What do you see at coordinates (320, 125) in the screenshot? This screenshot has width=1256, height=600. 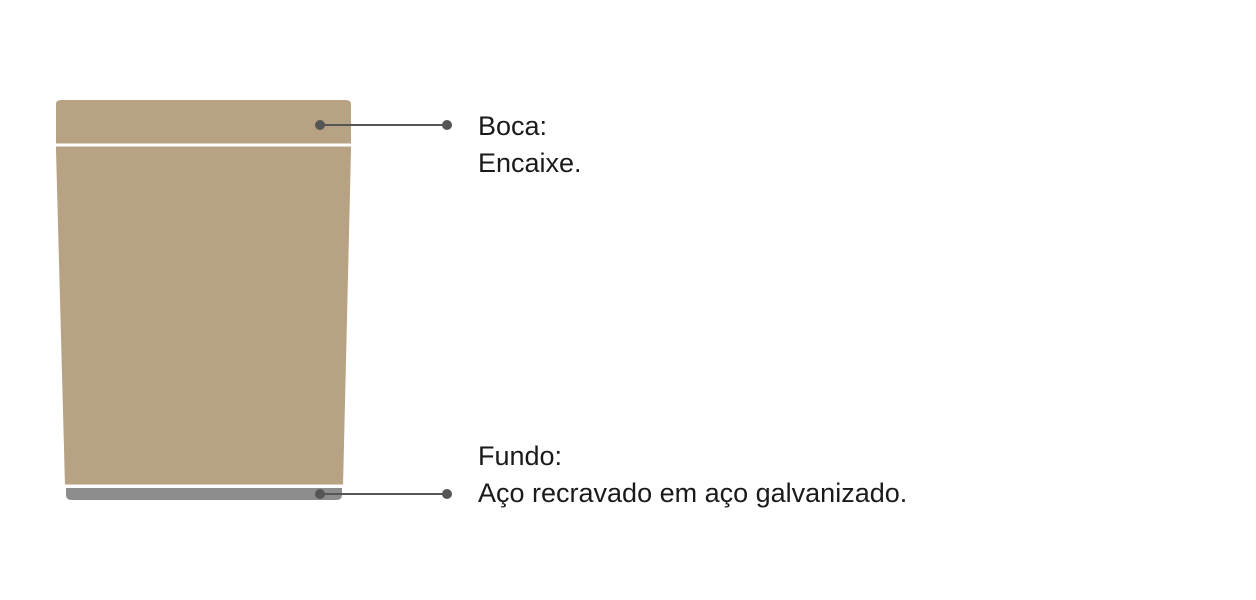 I see `top-leader-start-dot` at bounding box center [320, 125].